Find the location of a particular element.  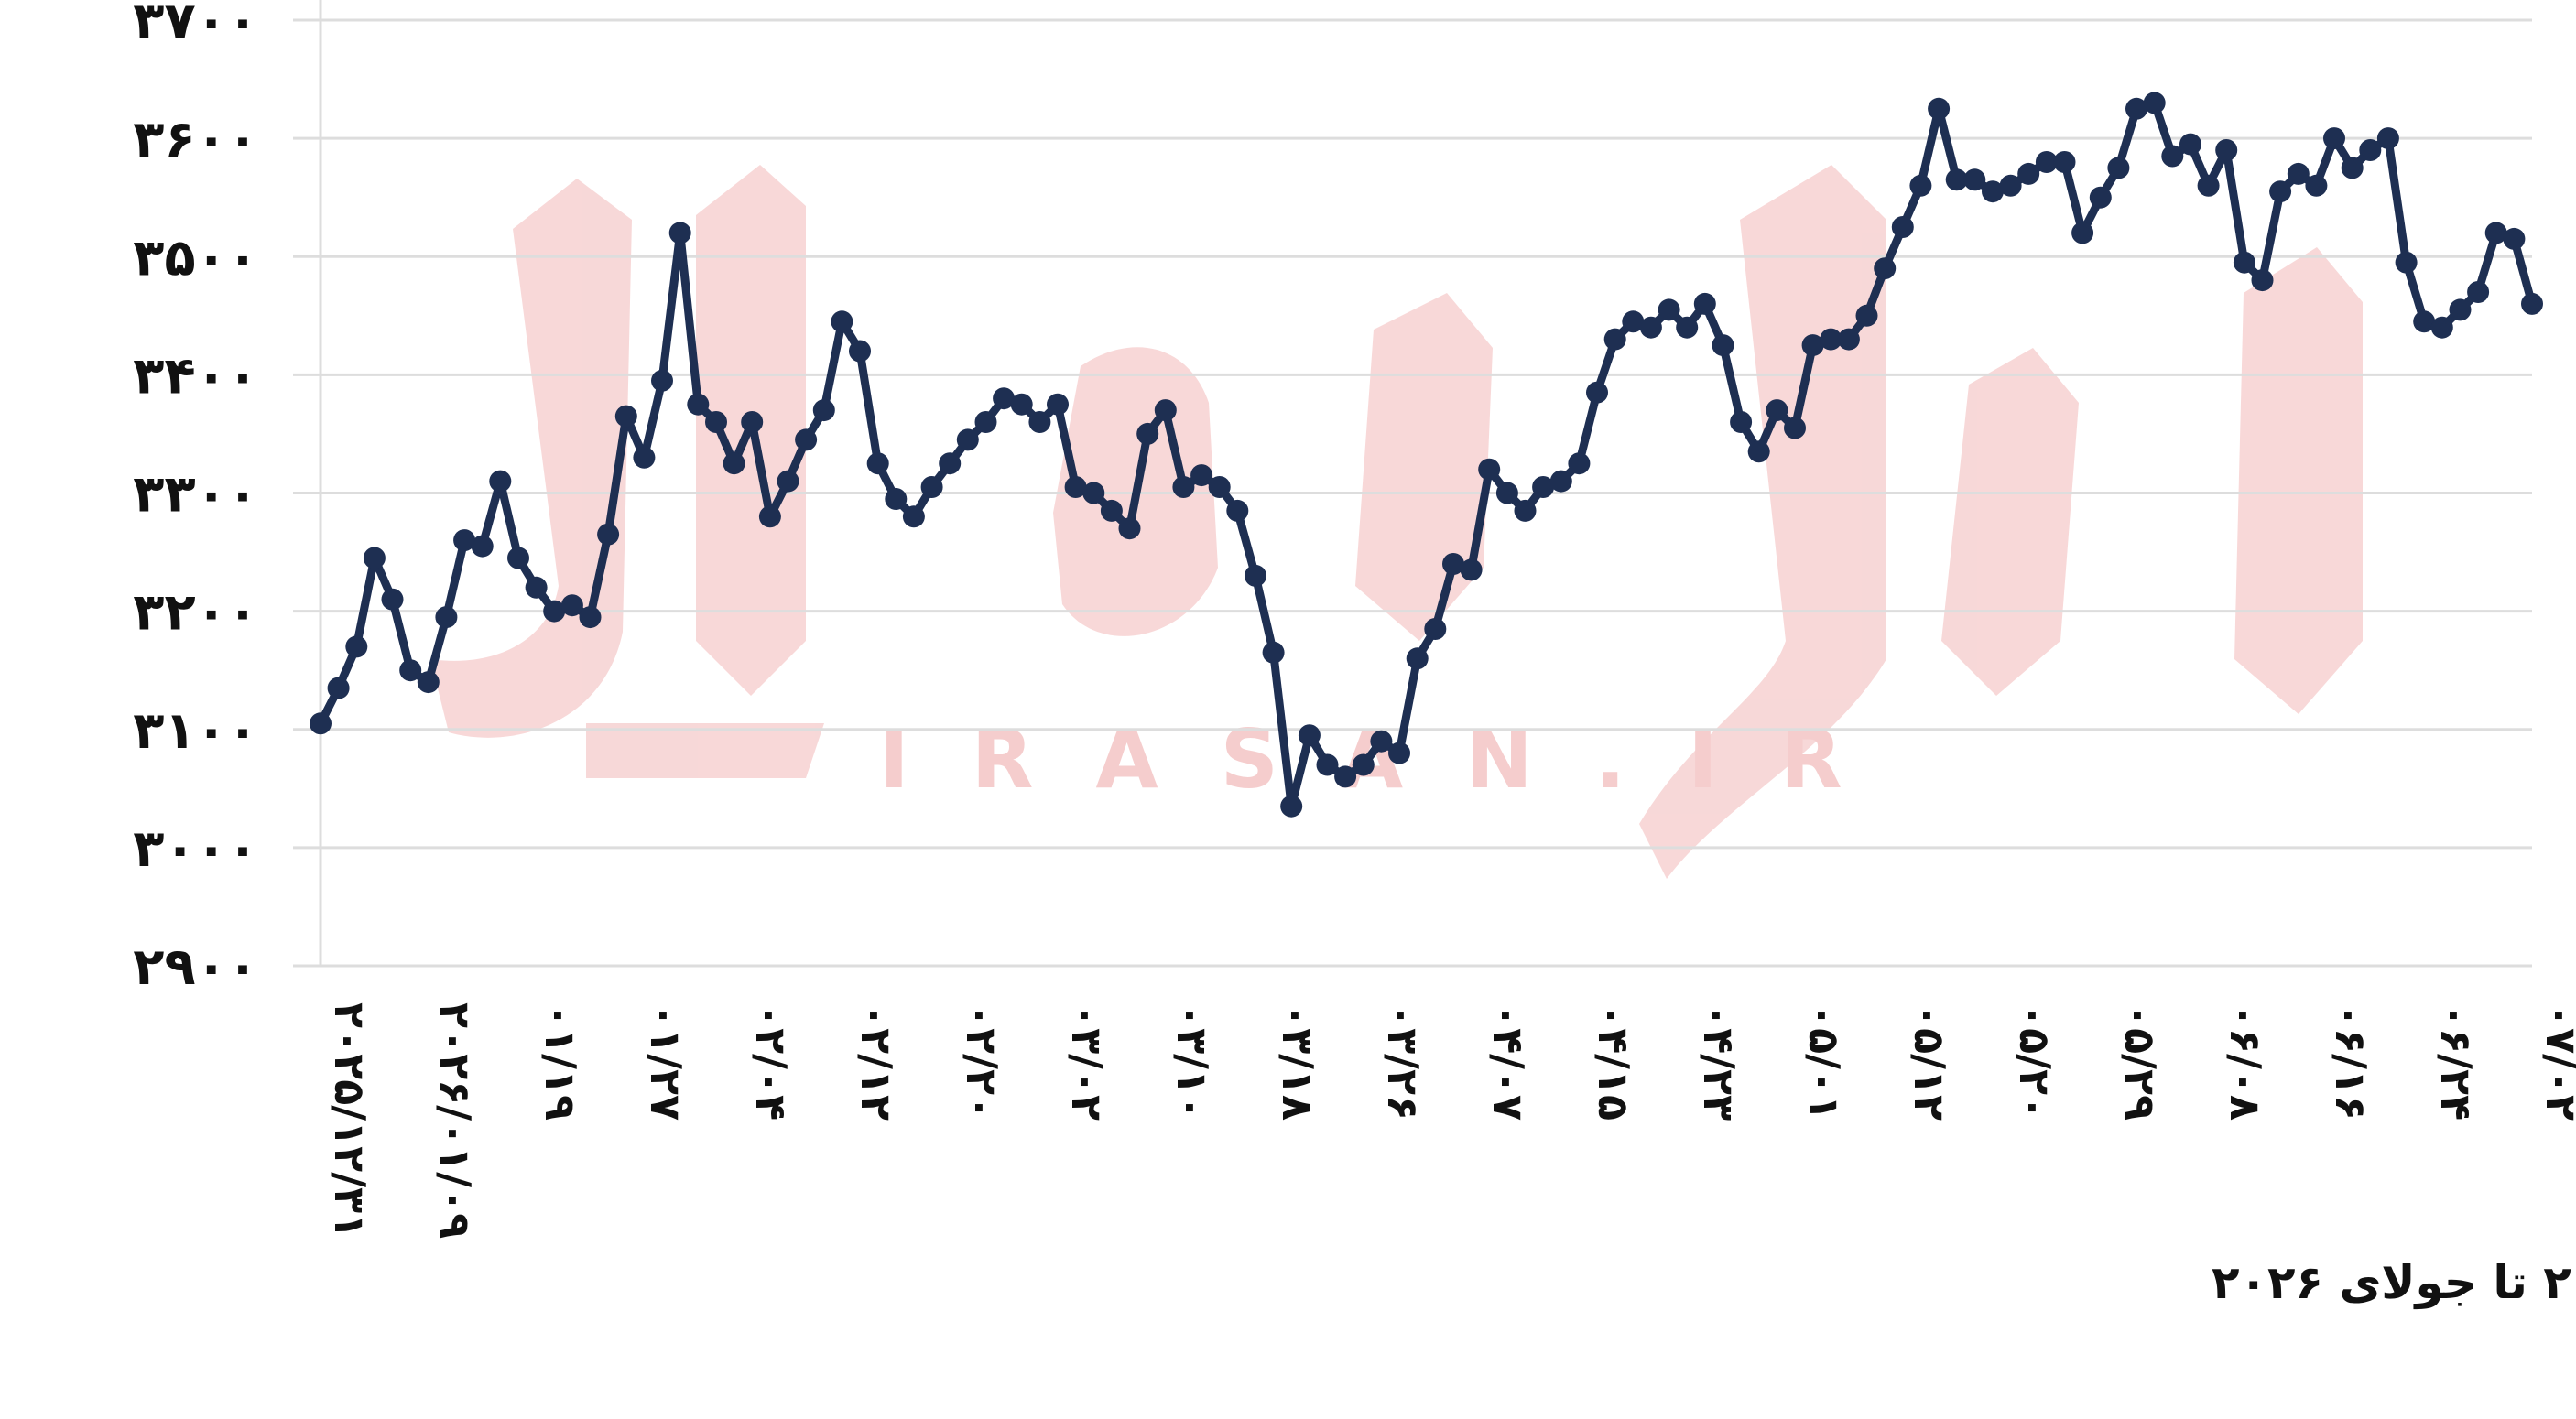

y-tick-label: ۳۶۰۰ is located at coordinates (195, 140).